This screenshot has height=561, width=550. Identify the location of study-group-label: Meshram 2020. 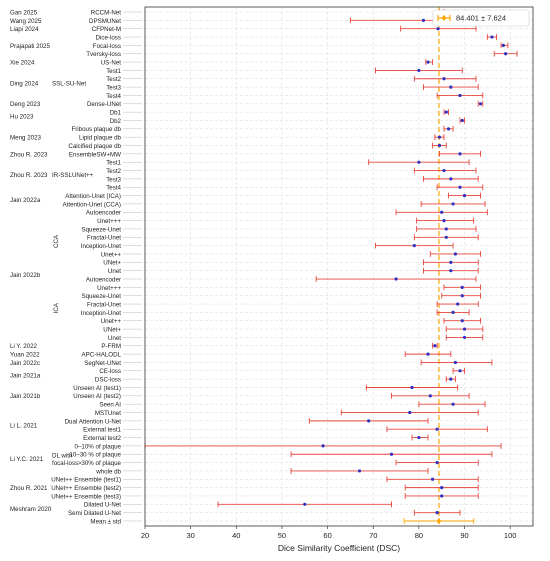
(31, 509).